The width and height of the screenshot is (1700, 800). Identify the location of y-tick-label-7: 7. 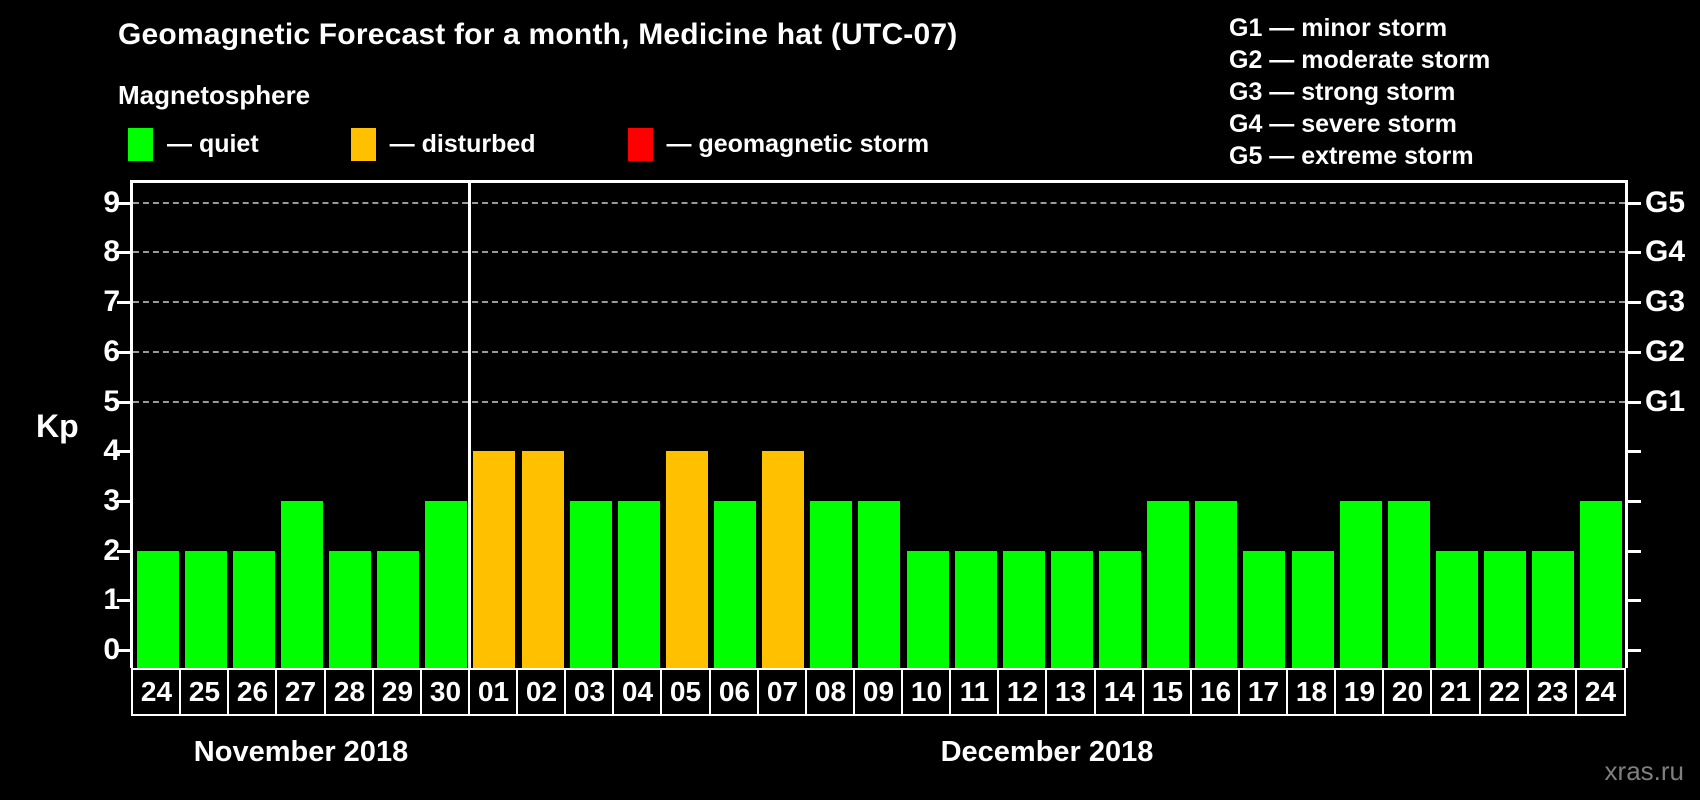
(111, 302).